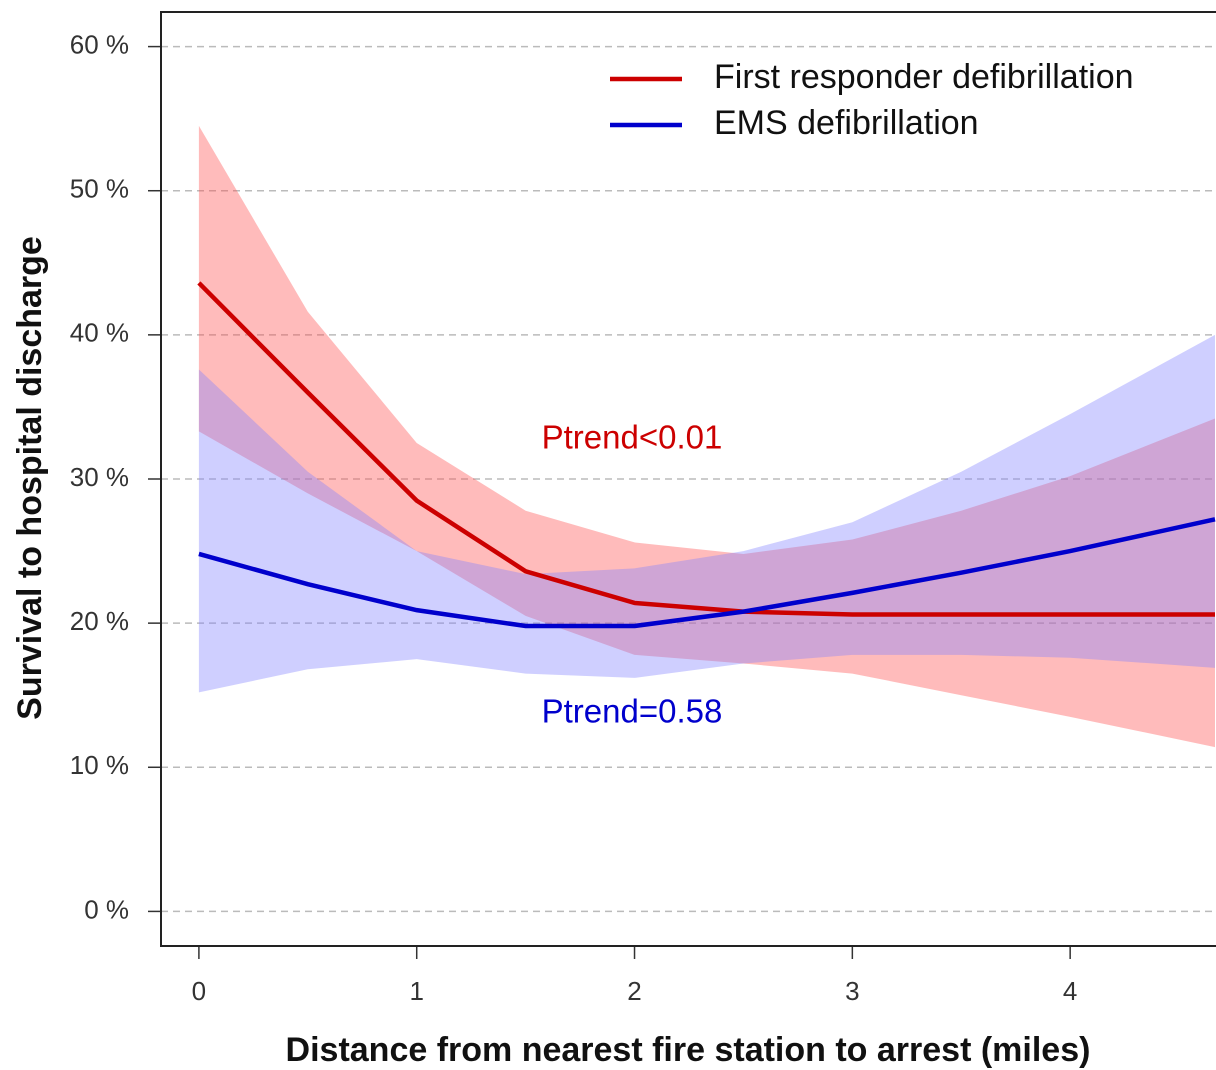 This screenshot has height=1070, width=1216. Describe the element at coordinates (416, 991) in the screenshot. I see `x-tick-label: 1` at that location.